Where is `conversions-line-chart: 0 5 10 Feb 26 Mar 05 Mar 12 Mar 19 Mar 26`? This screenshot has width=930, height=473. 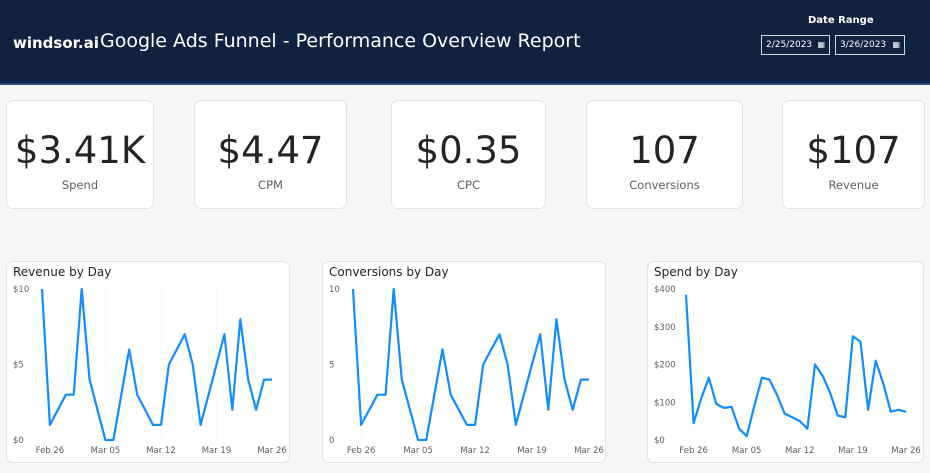 conversions-line-chart: 0 5 10 Feb 26 Mar 05 Mar 12 Mar 19 Mar 26 is located at coordinates (465, 363).